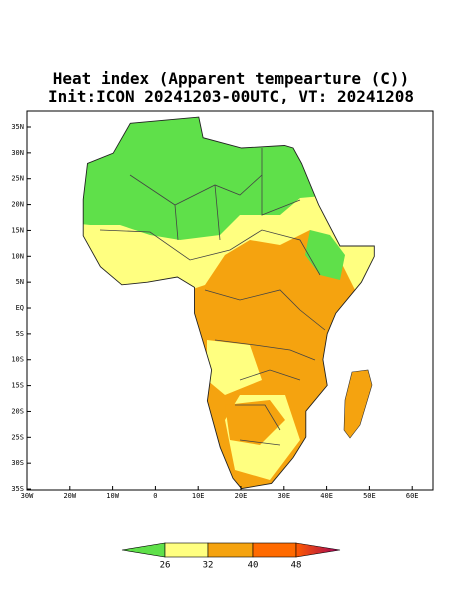 The image size is (463, 600). Describe the element at coordinates (17, 411) in the screenshot. I see `lat-label: 20S` at that location.